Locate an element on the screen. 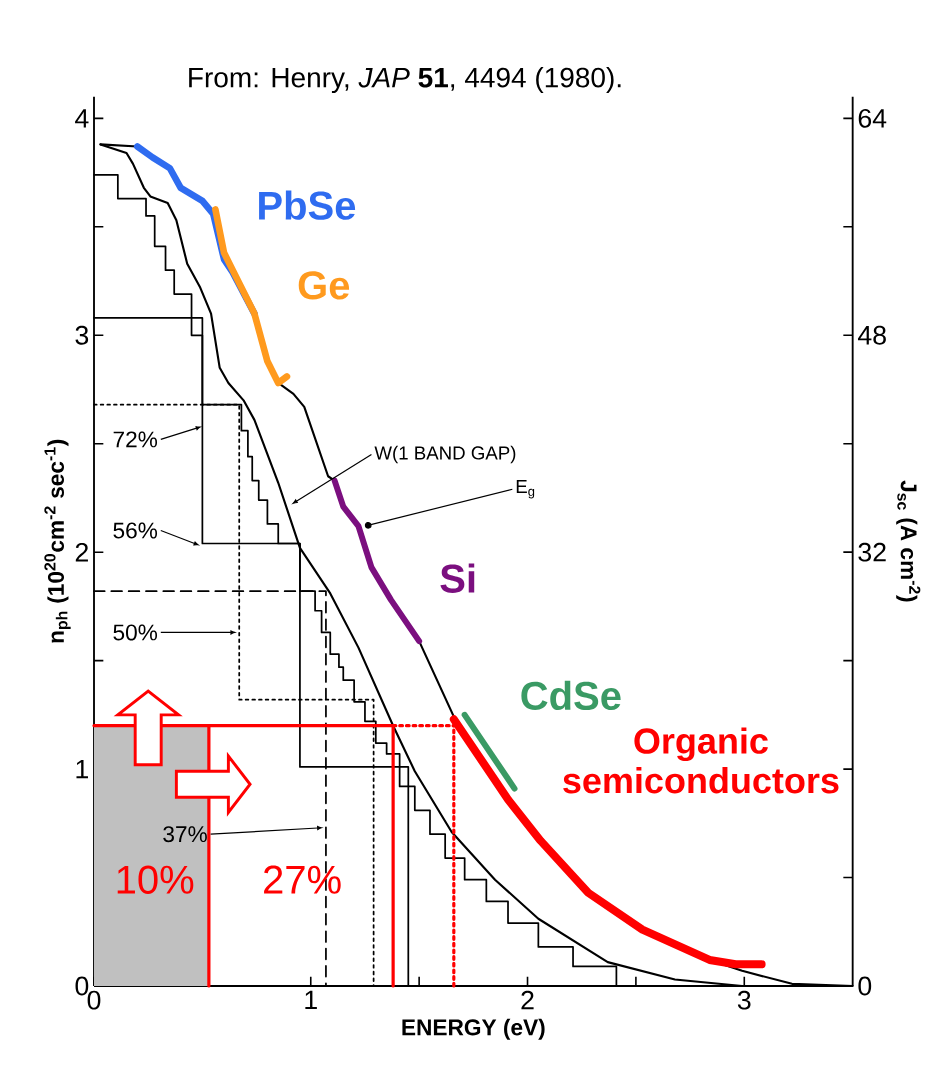  annotation: 50% is located at coordinates (135, 632).